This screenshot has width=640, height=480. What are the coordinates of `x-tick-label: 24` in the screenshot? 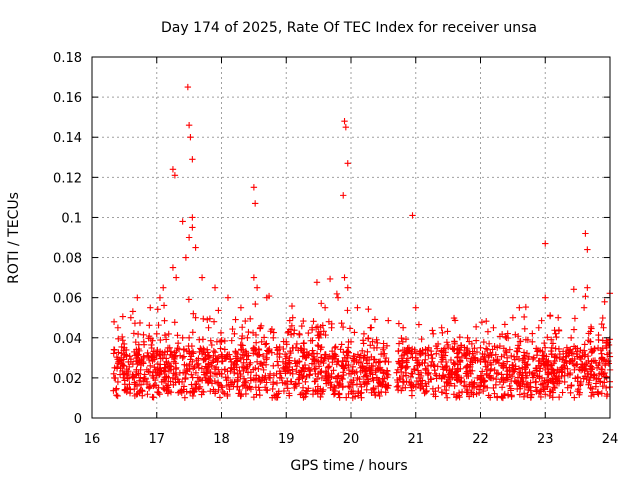 It's located at (610, 439).